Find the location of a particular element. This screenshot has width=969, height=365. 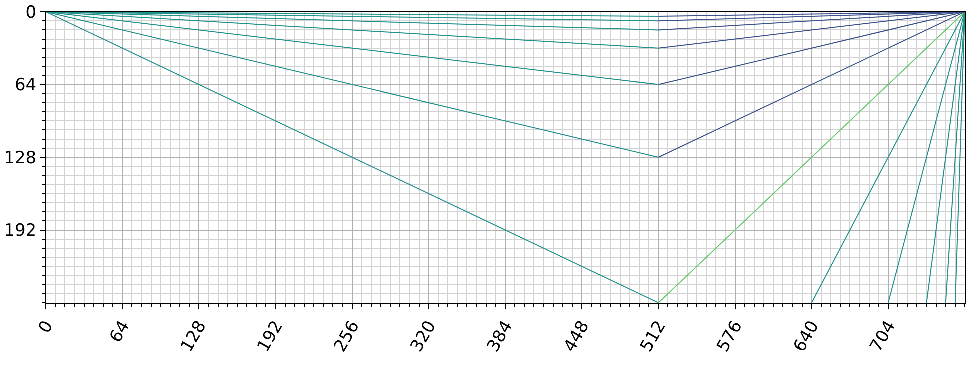

y-tick-label: 128 is located at coordinates (20, 158).